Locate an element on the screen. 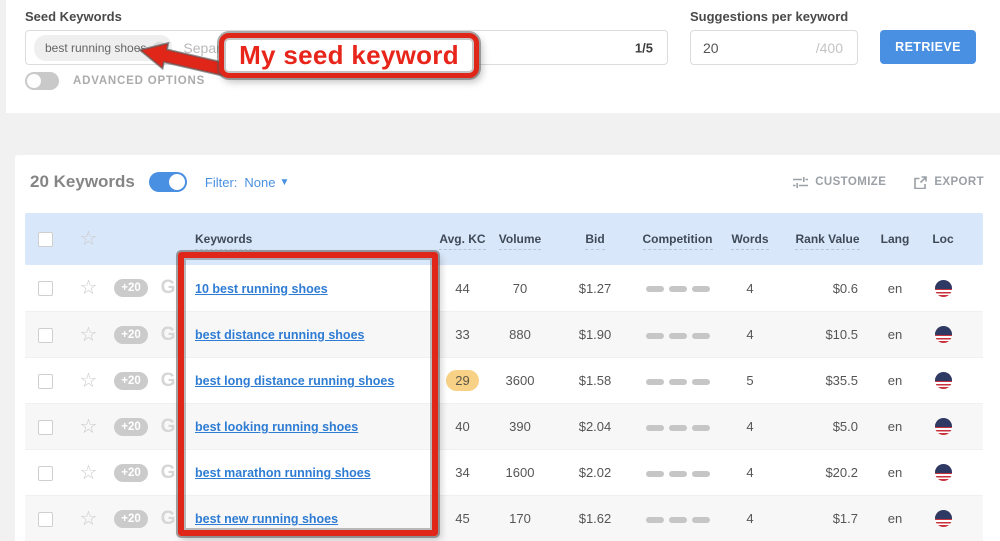 The image size is (1000, 541). advanced-options-toggle is located at coordinates (42, 81).